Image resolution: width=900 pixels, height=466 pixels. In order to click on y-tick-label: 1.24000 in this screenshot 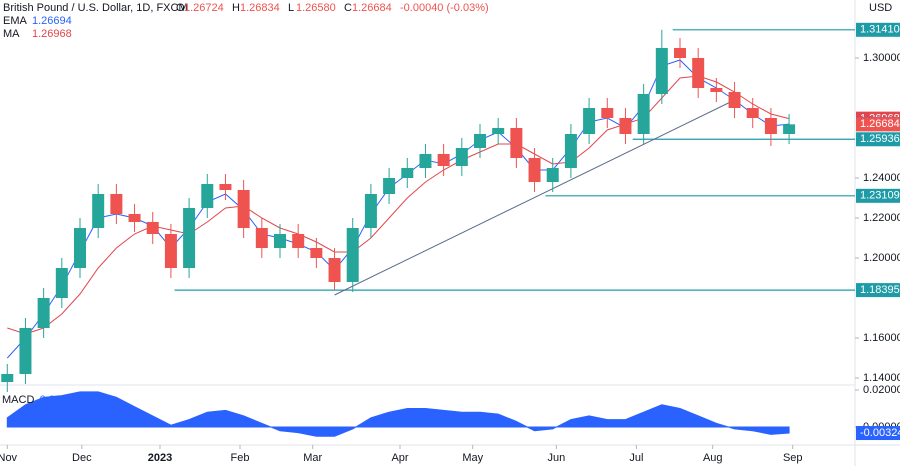, I will do `click(881, 178)`.